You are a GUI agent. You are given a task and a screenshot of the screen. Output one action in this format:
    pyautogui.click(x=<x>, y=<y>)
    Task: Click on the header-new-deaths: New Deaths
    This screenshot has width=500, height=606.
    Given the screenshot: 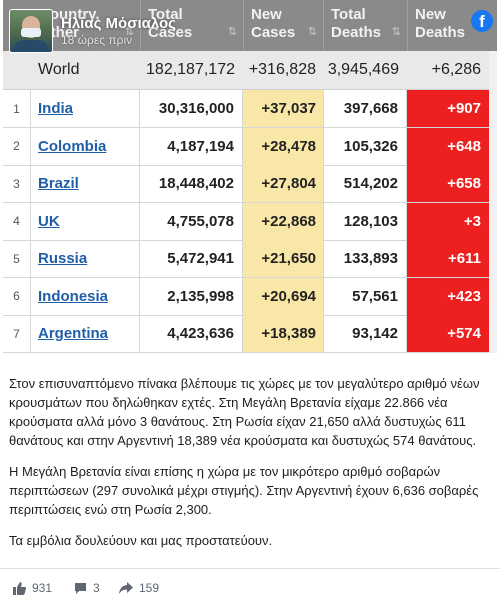 What is the action you would take?
    pyautogui.click(x=440, y=23)
    